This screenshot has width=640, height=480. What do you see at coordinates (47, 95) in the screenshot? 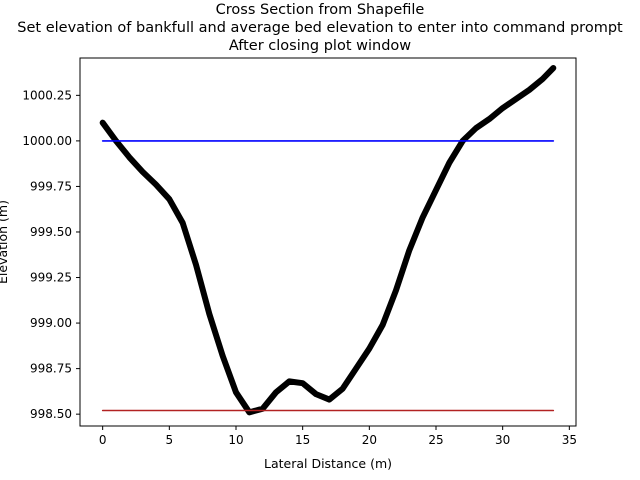
I see `y-tick-label: 1000.25` at bounding box center [47, 95].